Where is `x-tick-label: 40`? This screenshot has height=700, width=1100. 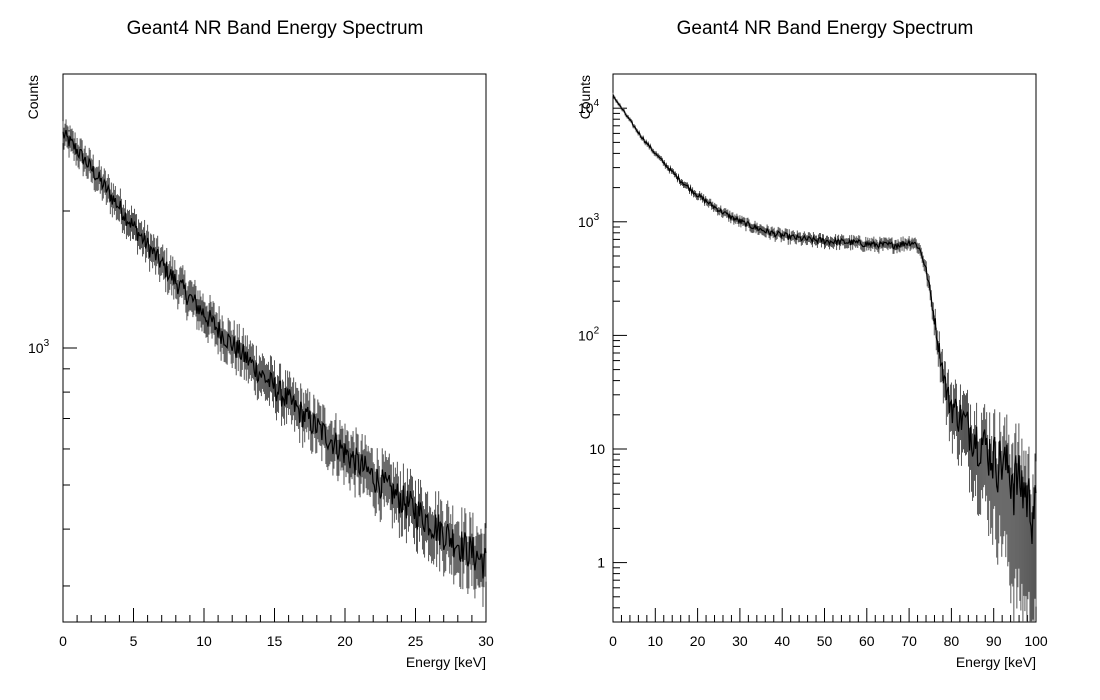
x-tick-label: 40 is located at coordinates (782, 641).